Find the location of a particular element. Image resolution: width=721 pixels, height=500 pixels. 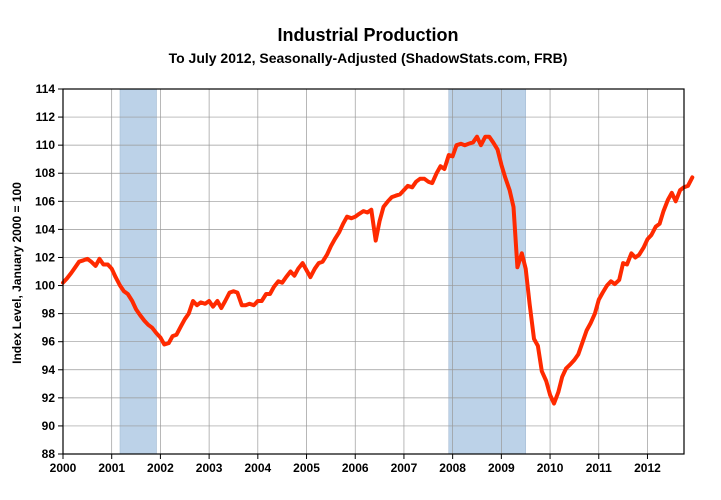

x-tick-label: 2004 is located at coordinates (257, 468).